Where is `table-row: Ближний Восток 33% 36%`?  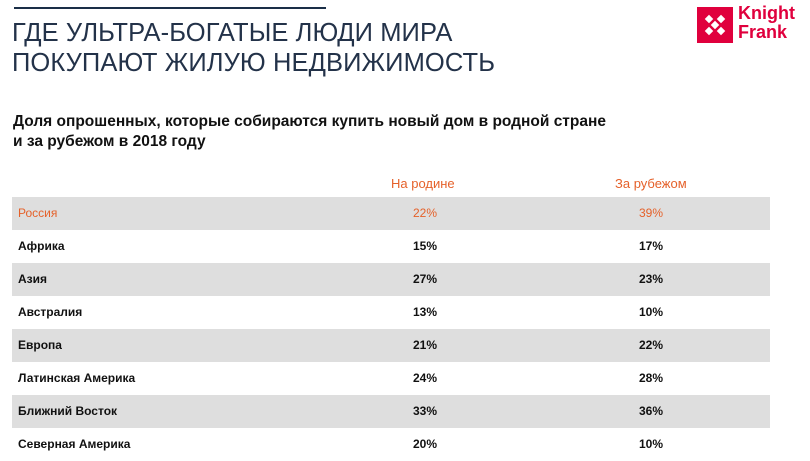 table-row: Ближний Восток 33% 36% is located at coordinates (391, 411).